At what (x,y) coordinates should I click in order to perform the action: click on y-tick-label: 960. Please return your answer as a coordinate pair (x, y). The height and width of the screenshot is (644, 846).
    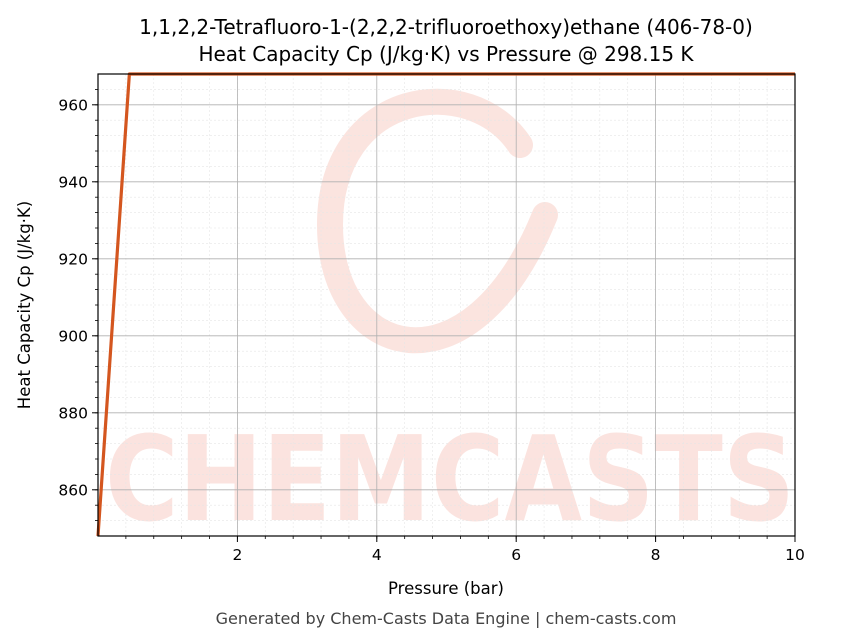
    Looking at the image, I should click on (73, 105).